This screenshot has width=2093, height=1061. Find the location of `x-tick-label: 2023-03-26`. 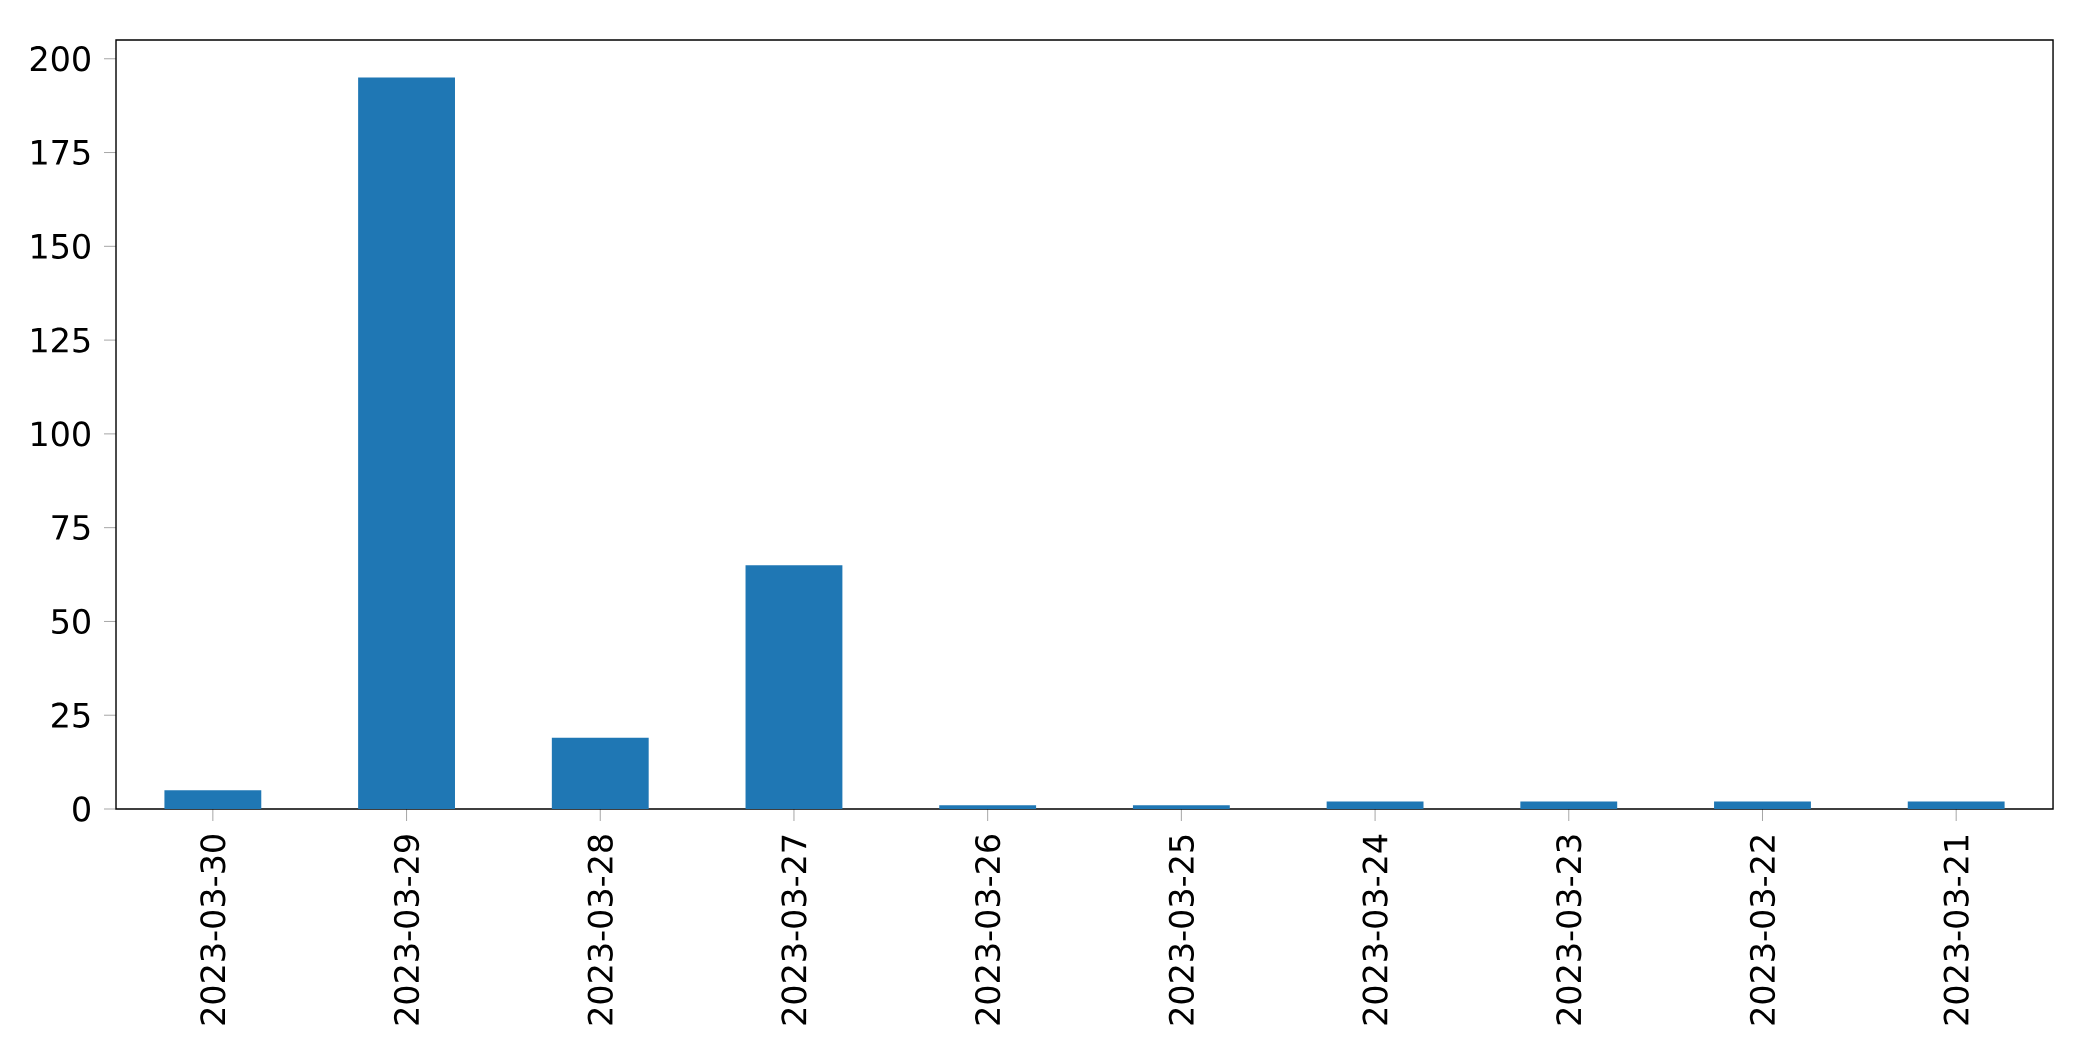

x-tick-label: 2023-03-26 is located at coordinates (988, 930).